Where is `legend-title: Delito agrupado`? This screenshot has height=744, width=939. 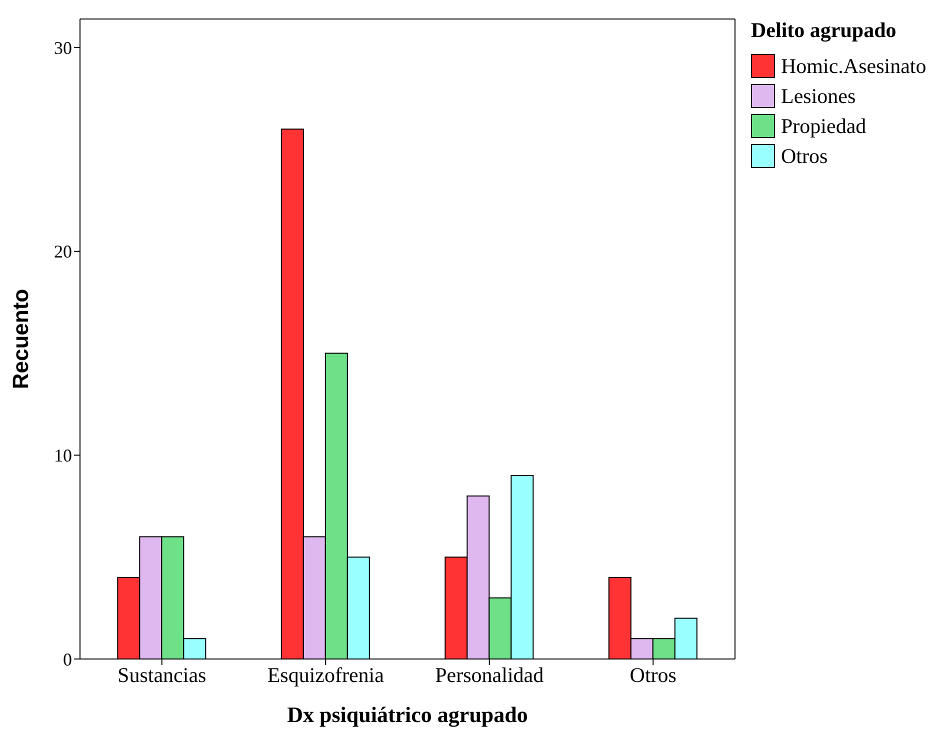 legend-title: Delito agrupado is located at coordinates (824, 30).